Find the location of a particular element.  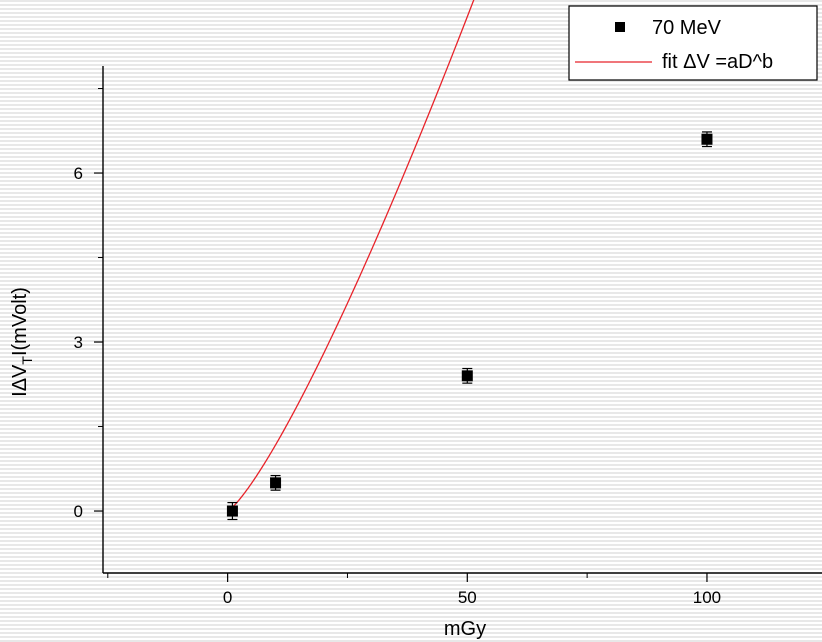

x-axis-label: mGy is located at coordinates (465, 629).